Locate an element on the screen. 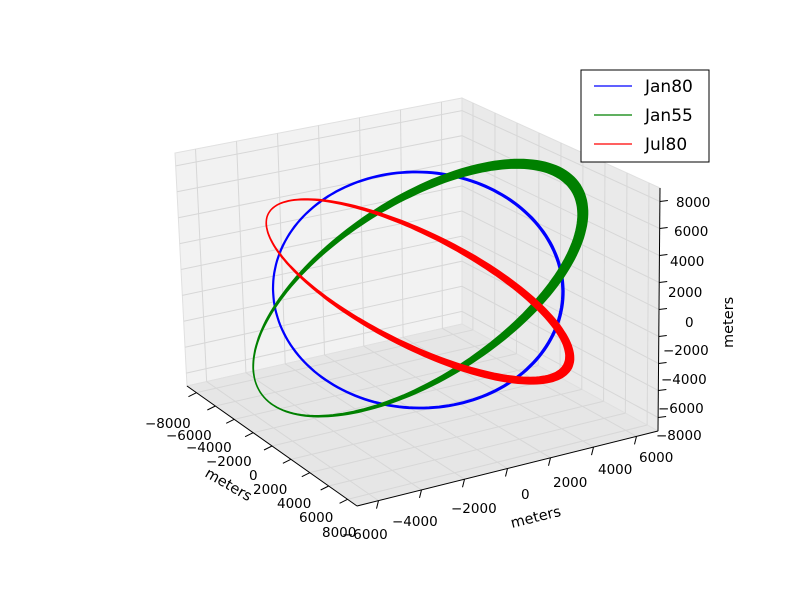  x-tick-label: 8000 is located at coordinates (339, 533).